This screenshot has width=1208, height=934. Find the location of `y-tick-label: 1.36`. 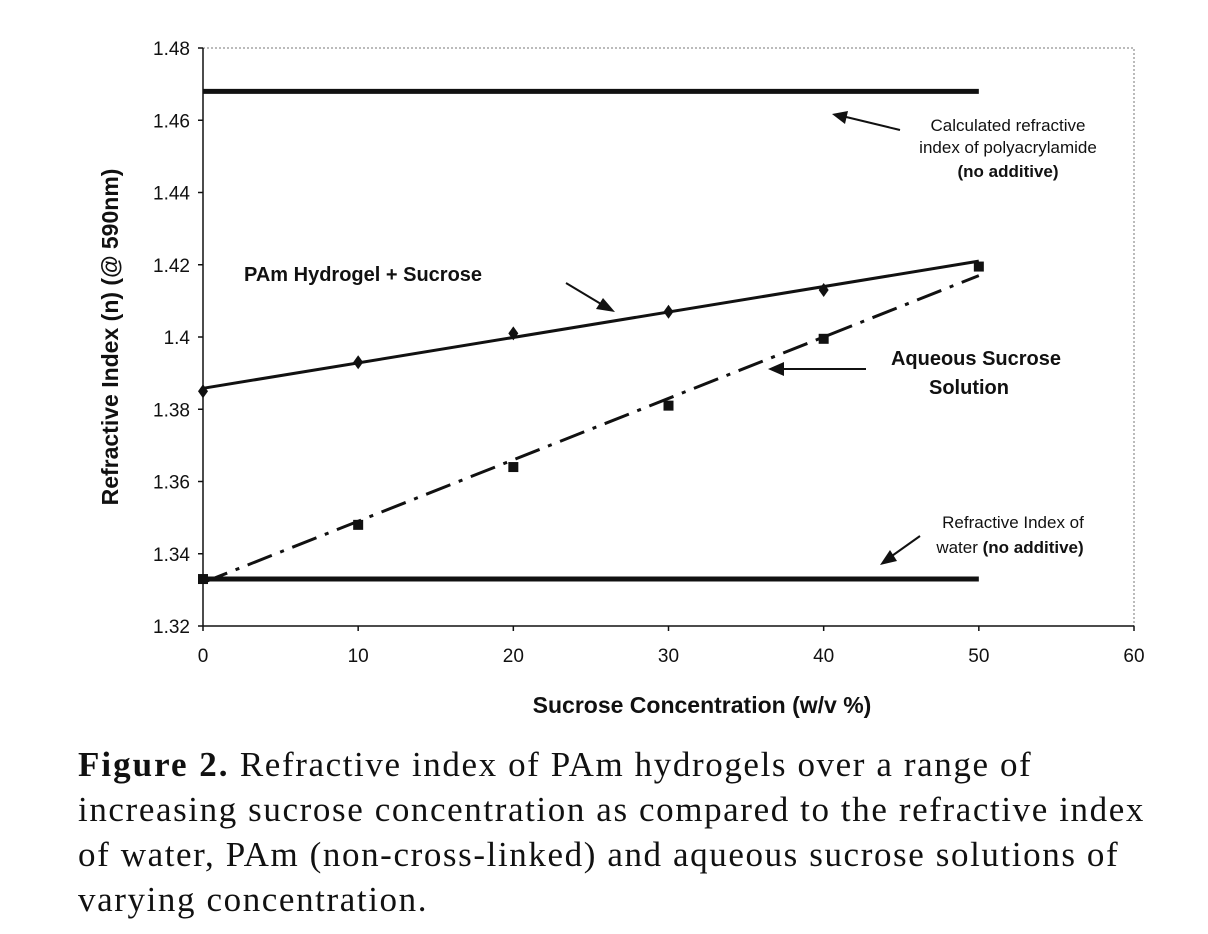

y-tick-label: 1.36 is located at coordinates (171, 483).